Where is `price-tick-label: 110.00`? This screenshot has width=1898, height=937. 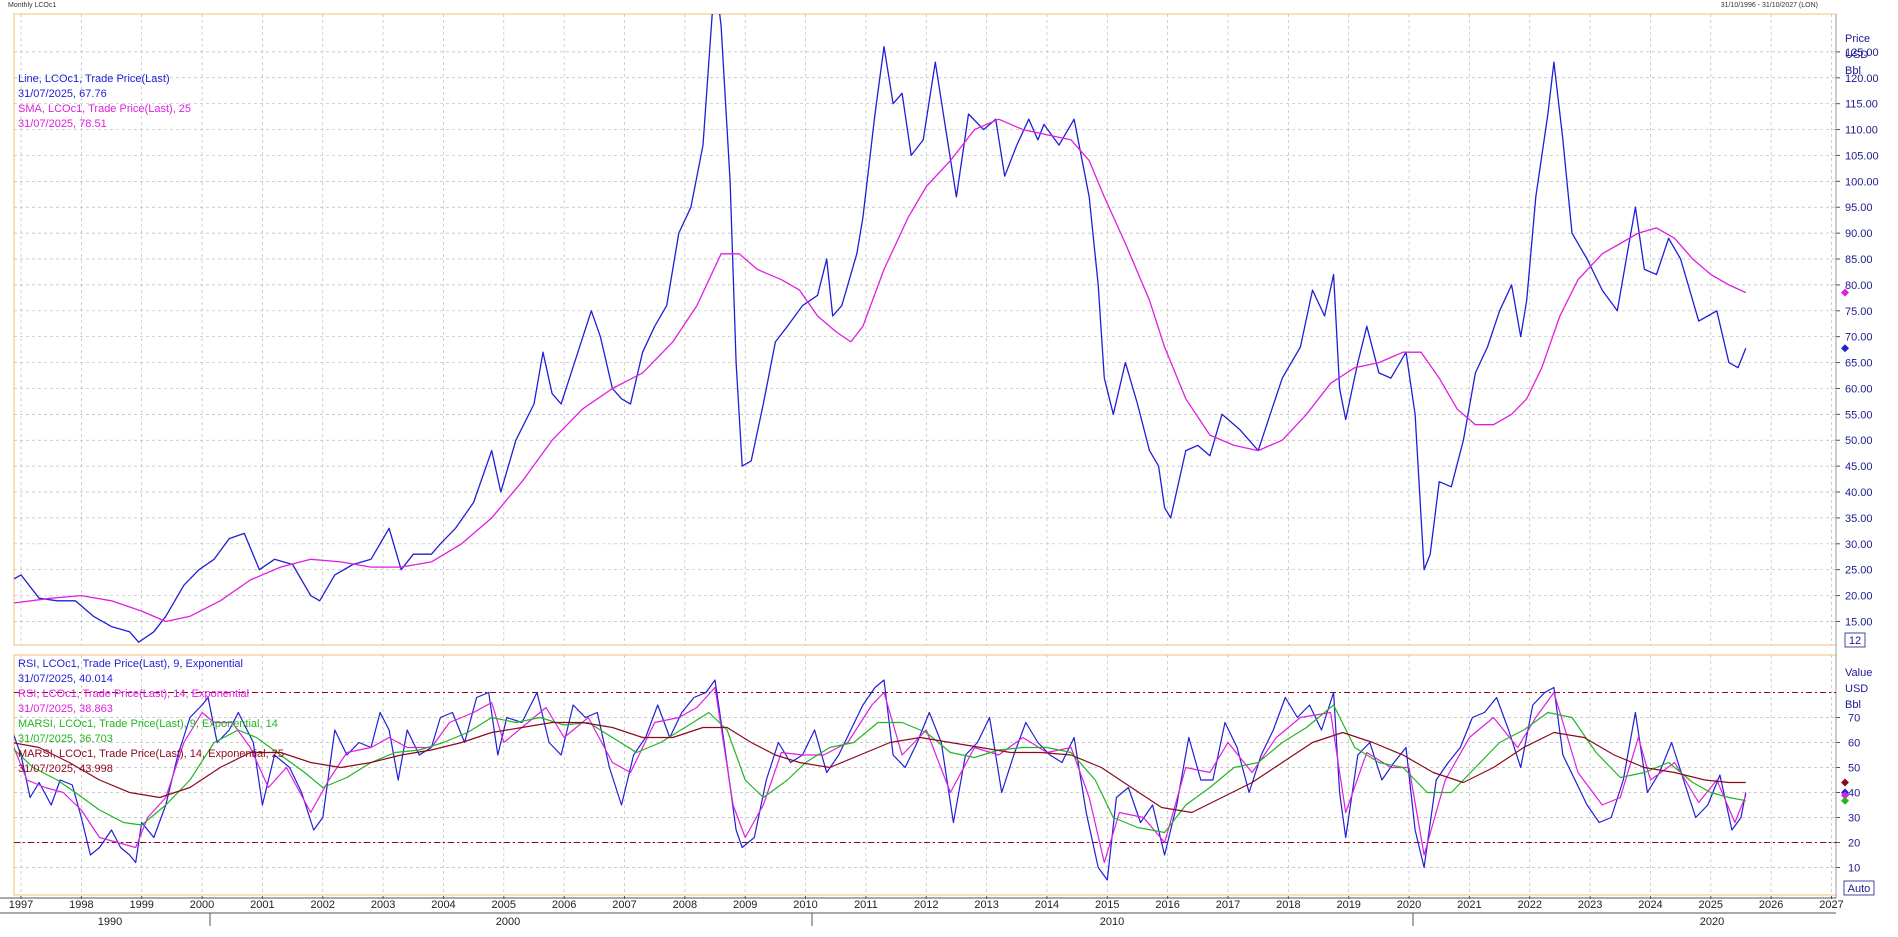 price-tick-label: 110.00 is located at coordinates (1861, 131).